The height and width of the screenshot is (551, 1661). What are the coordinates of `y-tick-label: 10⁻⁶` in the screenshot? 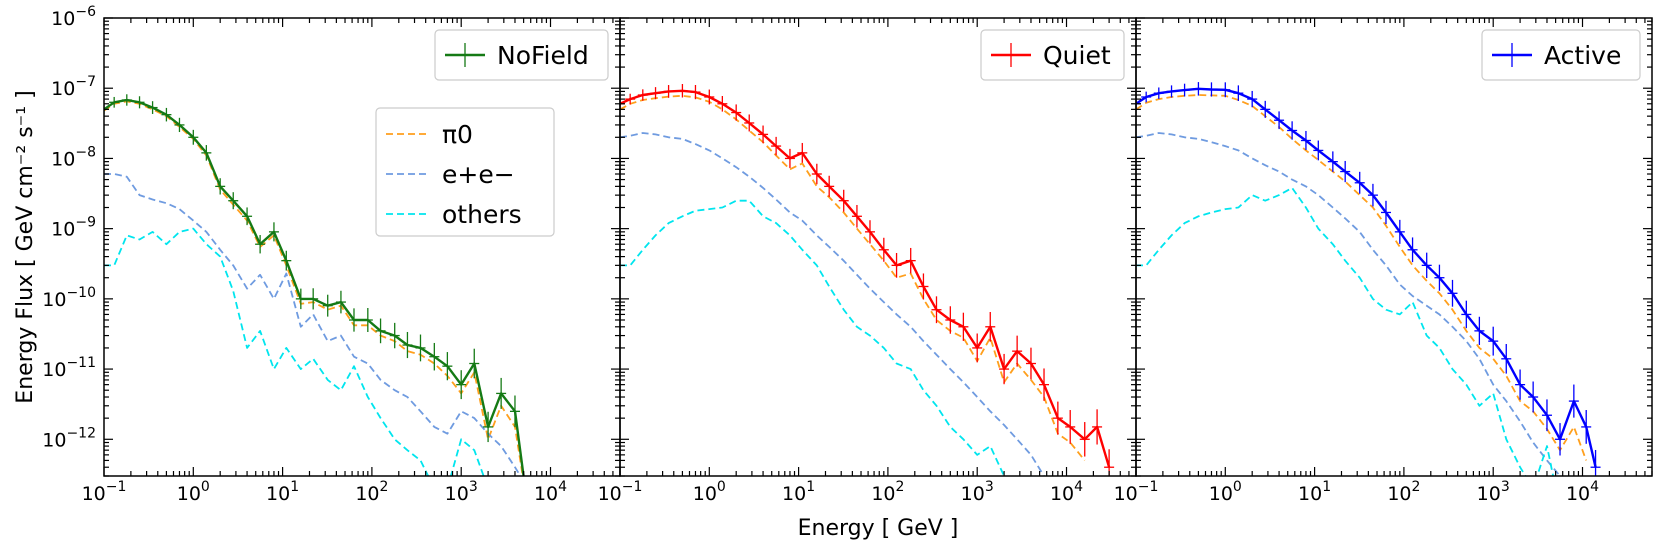 It's located at (73, 17).